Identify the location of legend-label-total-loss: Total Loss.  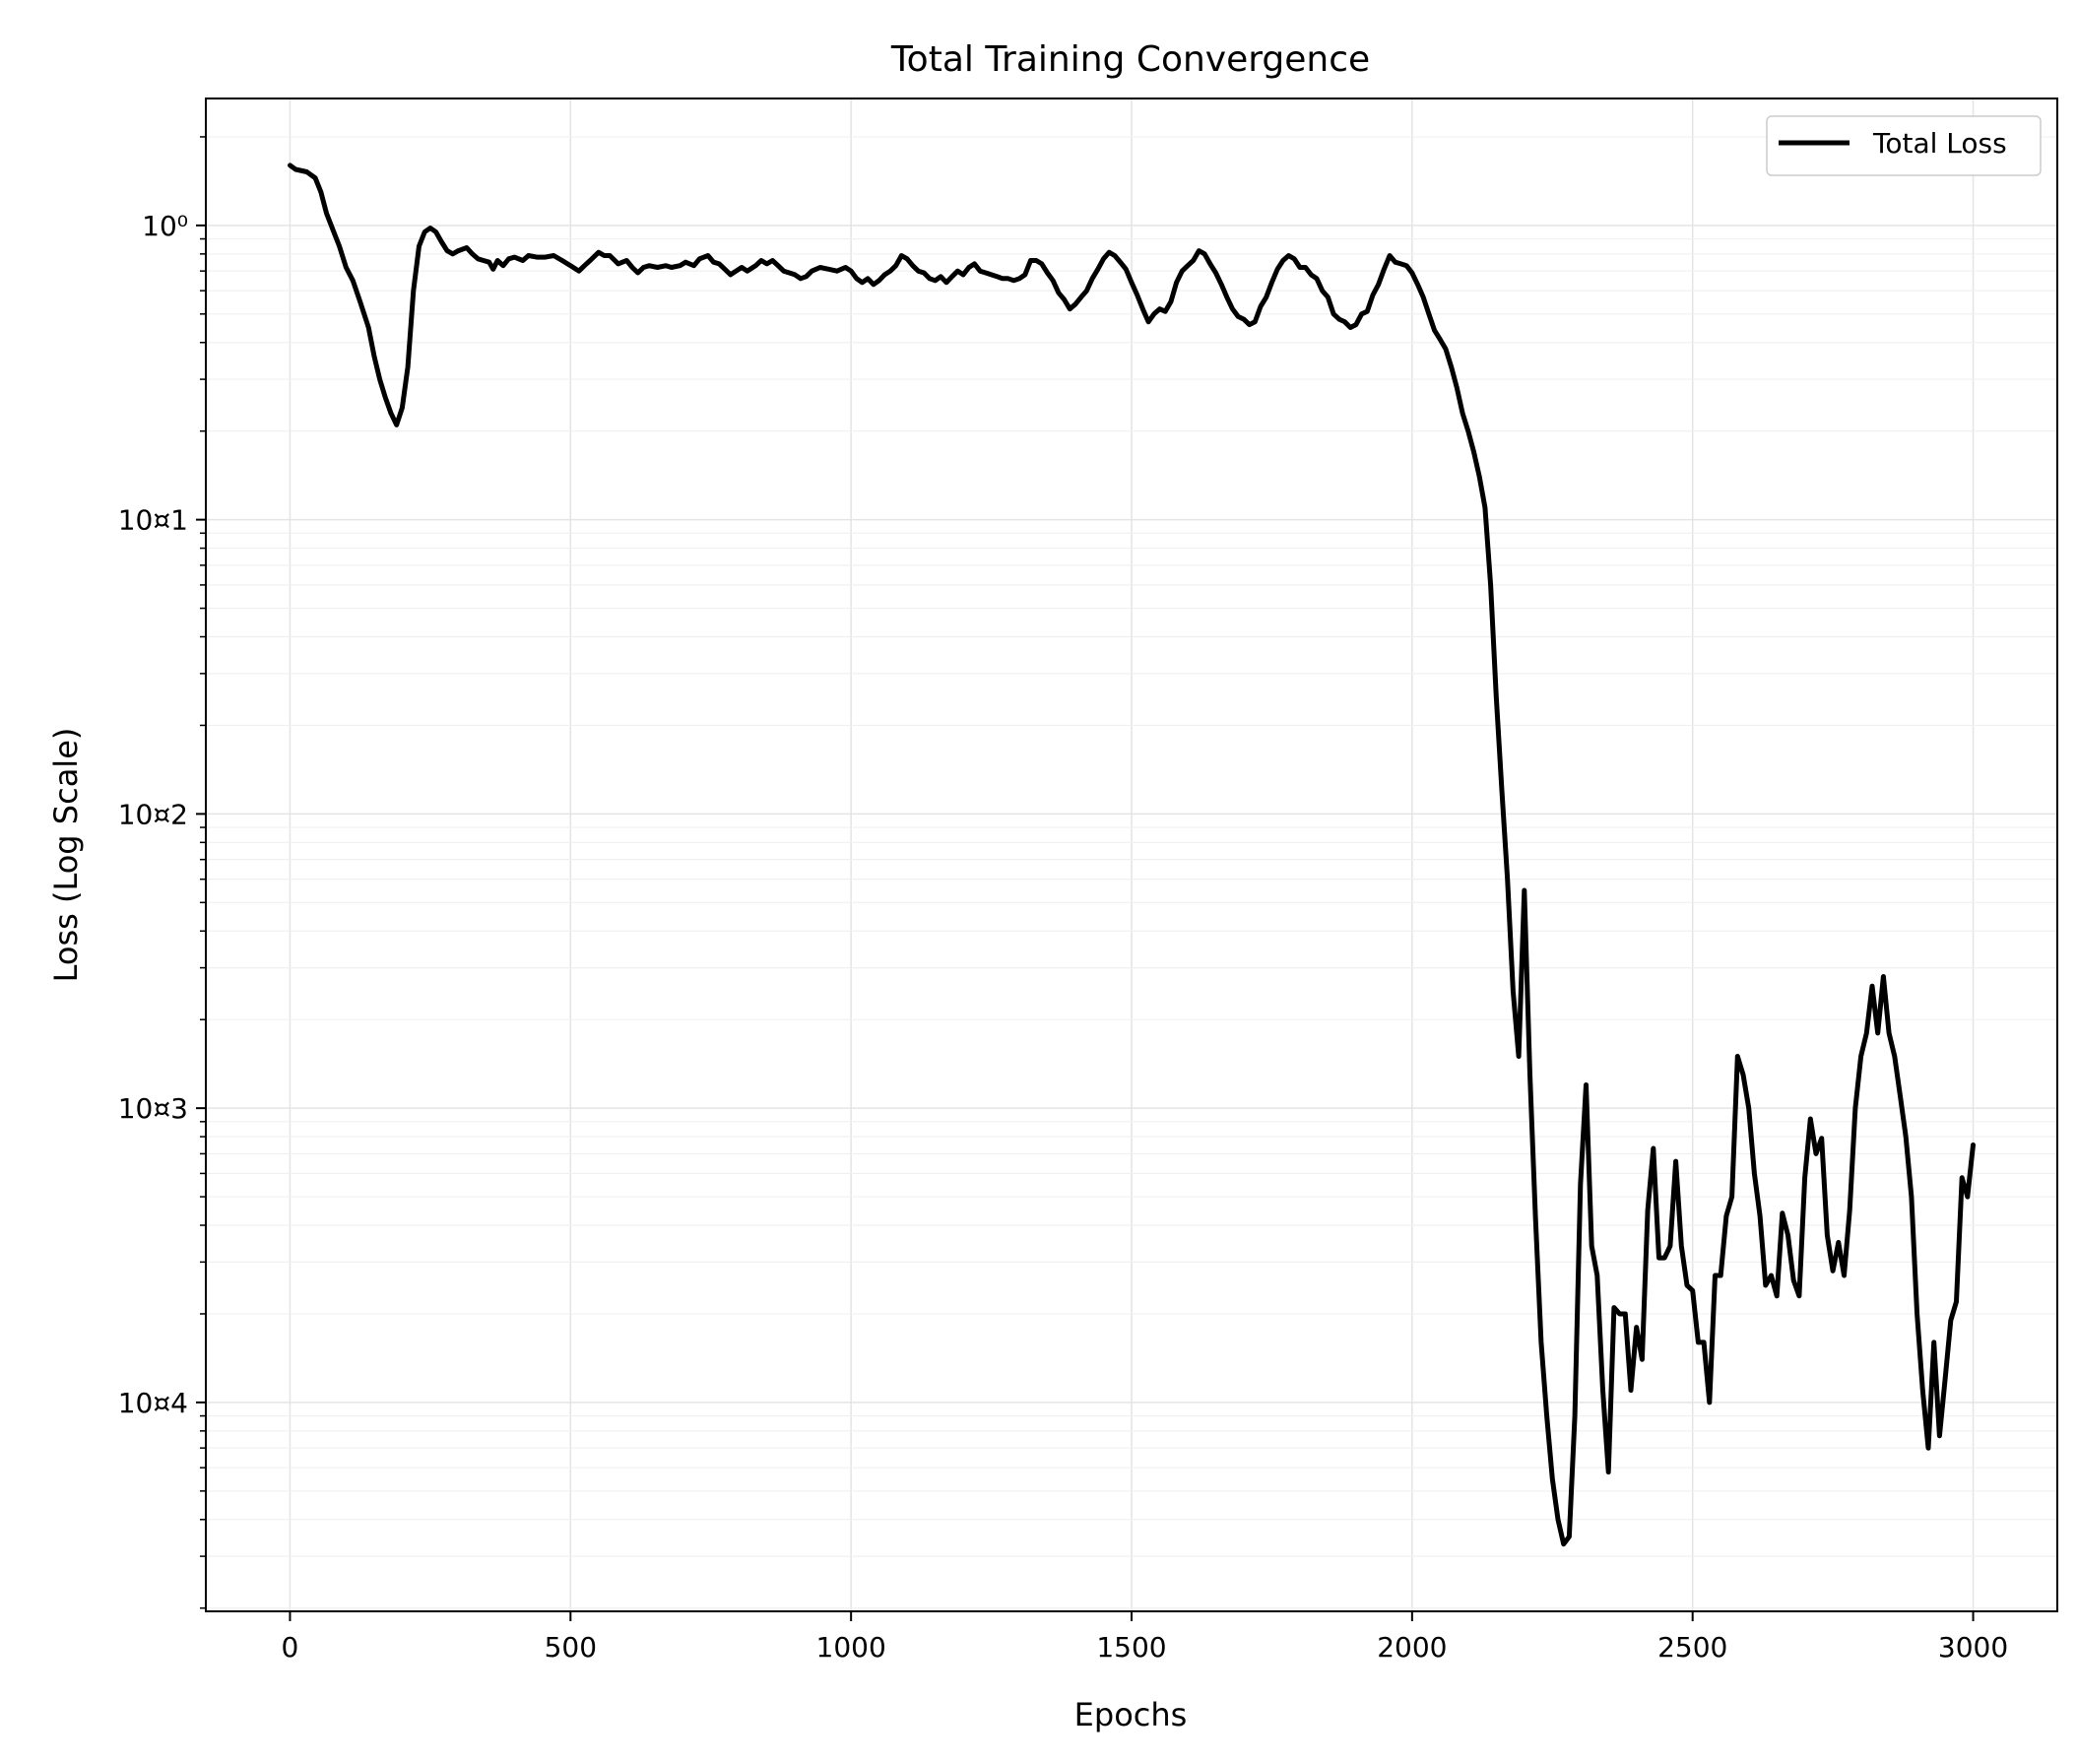
(1940, 144).